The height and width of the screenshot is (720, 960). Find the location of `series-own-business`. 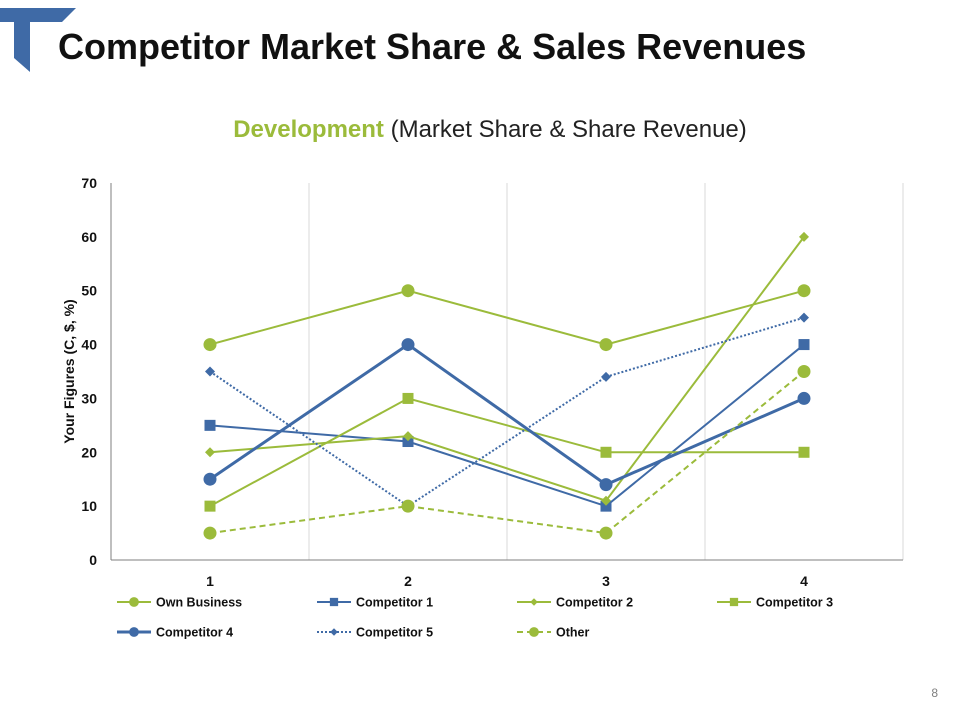

series-own-business is located at coordinates (507, 318).